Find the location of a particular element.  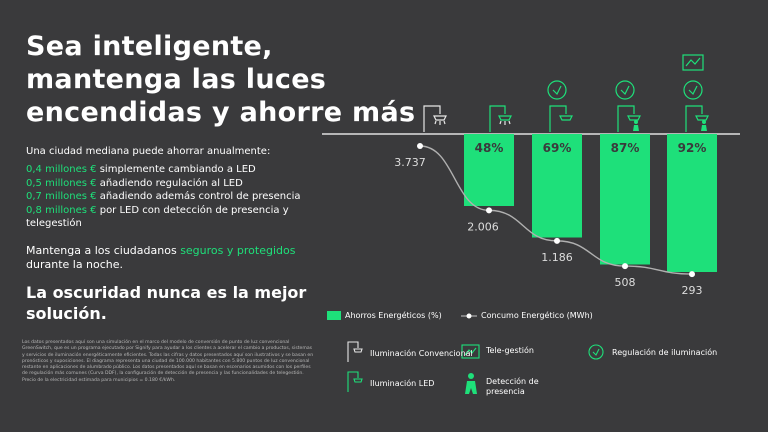

savings-text: simplemente cambiando a LED is located at coordinates (177, 169).